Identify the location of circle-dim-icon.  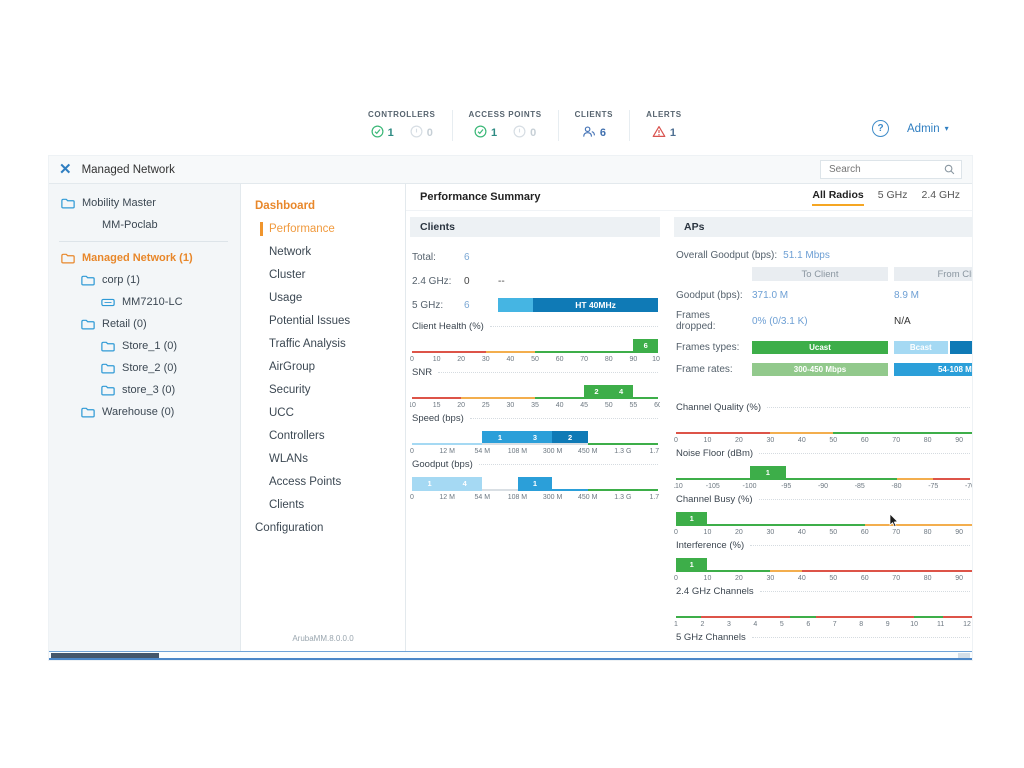
(416, 133).